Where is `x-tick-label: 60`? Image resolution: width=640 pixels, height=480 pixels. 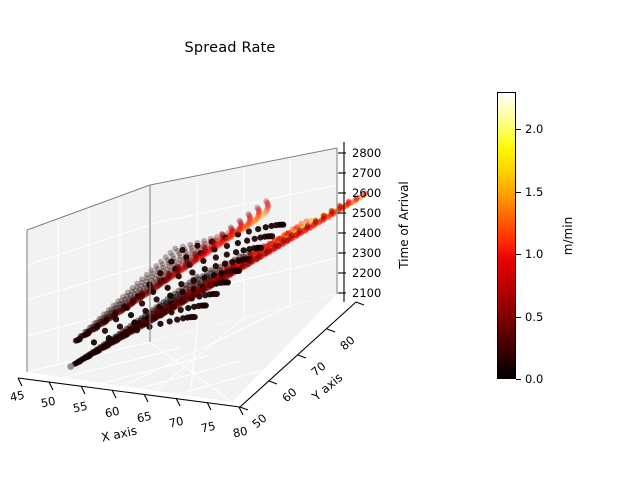
x-tick-label: 60 is located at coordinates (112, 412).